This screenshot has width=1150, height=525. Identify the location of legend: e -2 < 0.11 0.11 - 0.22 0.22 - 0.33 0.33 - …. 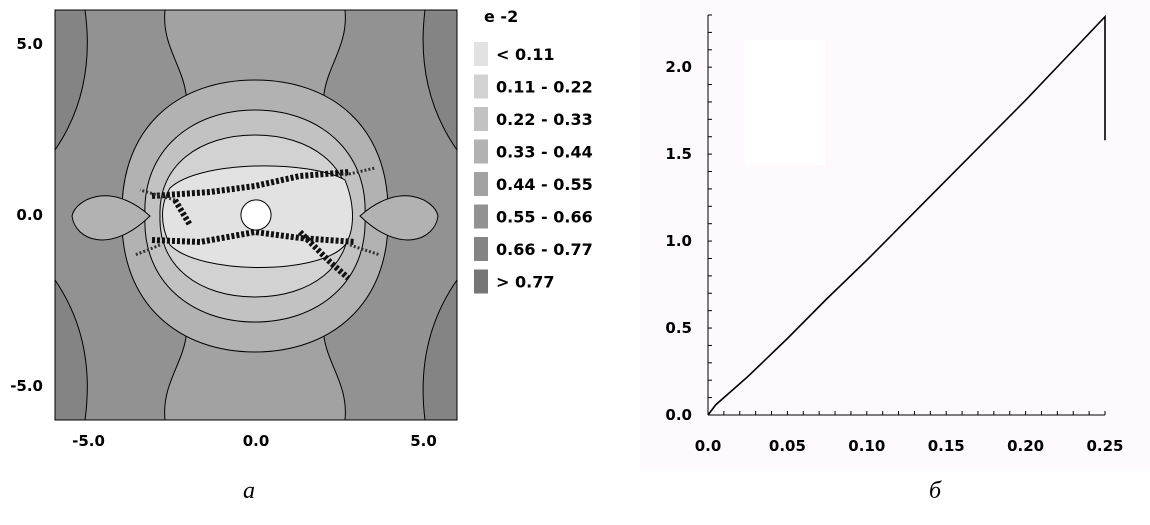
(533, 150).